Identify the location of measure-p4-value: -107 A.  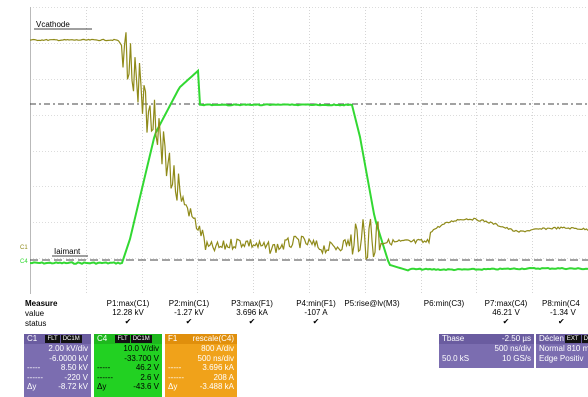
(316, 312).